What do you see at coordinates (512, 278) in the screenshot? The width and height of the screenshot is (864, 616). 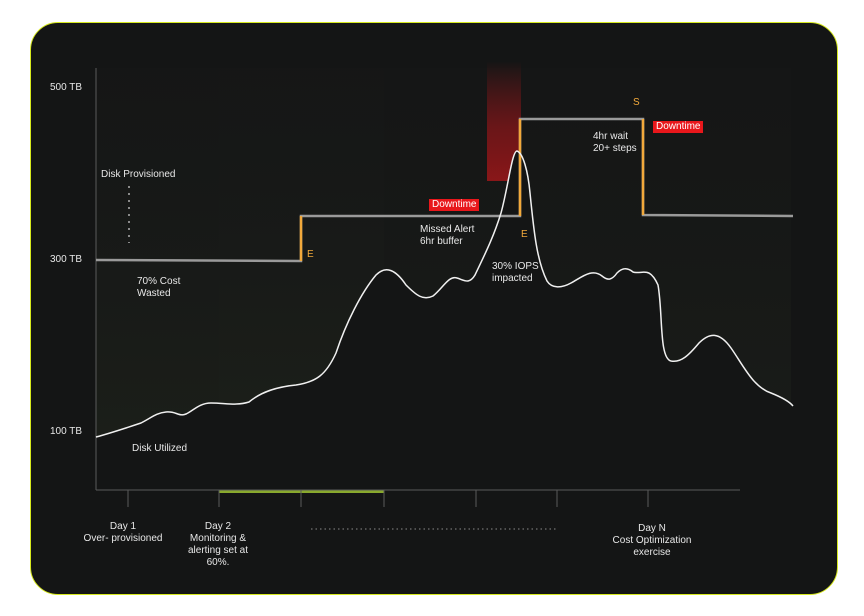 I see `iops-line2: impacted` at bounding box center [512, 278].